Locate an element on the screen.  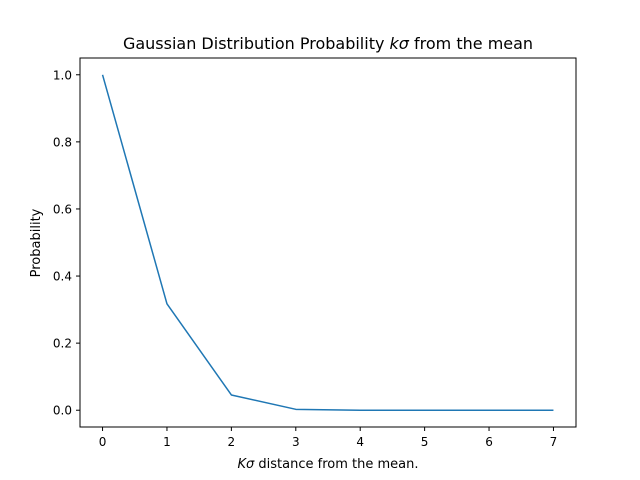
x-axis-label-math: Kσ is located at coordinates (247, 464).